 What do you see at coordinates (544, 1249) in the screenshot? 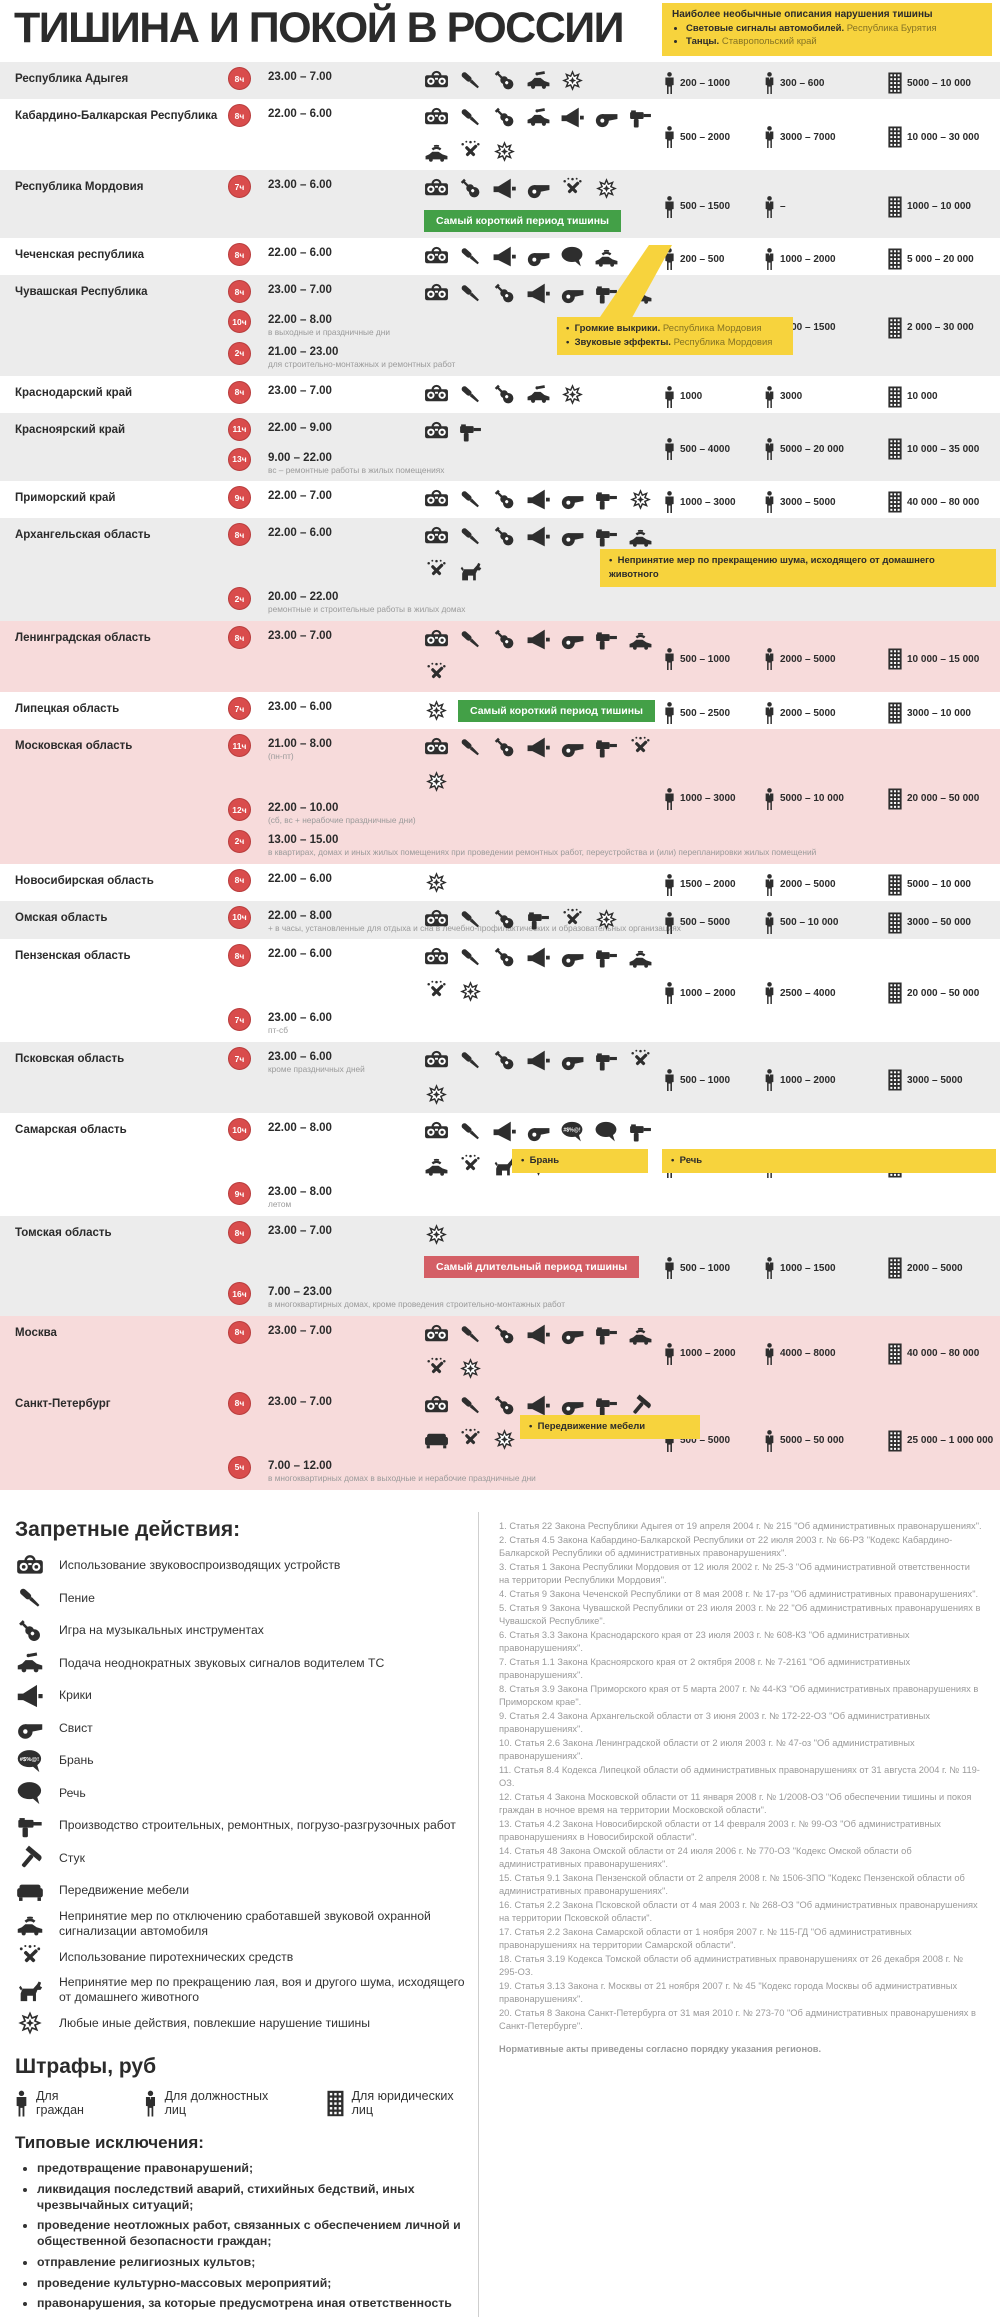
I see `violation-icons: Самый длительный период тишины` at bounding box center [544, 1249].